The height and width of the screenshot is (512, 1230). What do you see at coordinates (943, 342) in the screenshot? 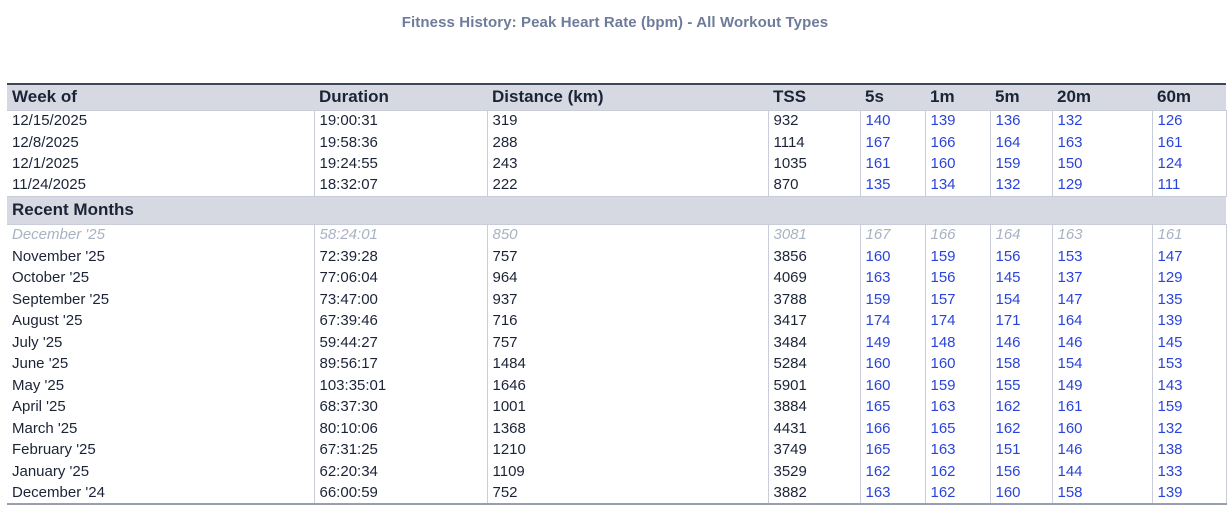
I see `peak-value-link: 148` at bounding box center [943, 342].